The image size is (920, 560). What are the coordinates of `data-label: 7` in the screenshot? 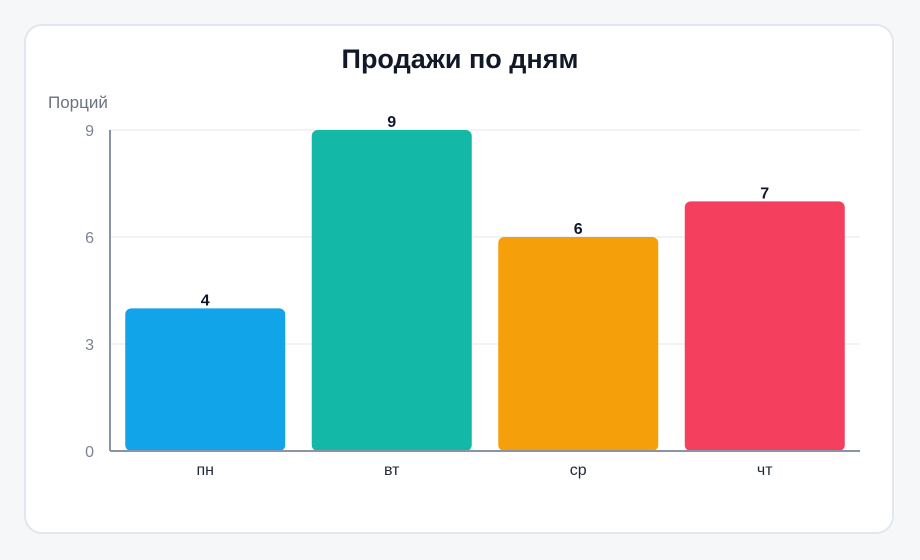 It's located at (764, 193).